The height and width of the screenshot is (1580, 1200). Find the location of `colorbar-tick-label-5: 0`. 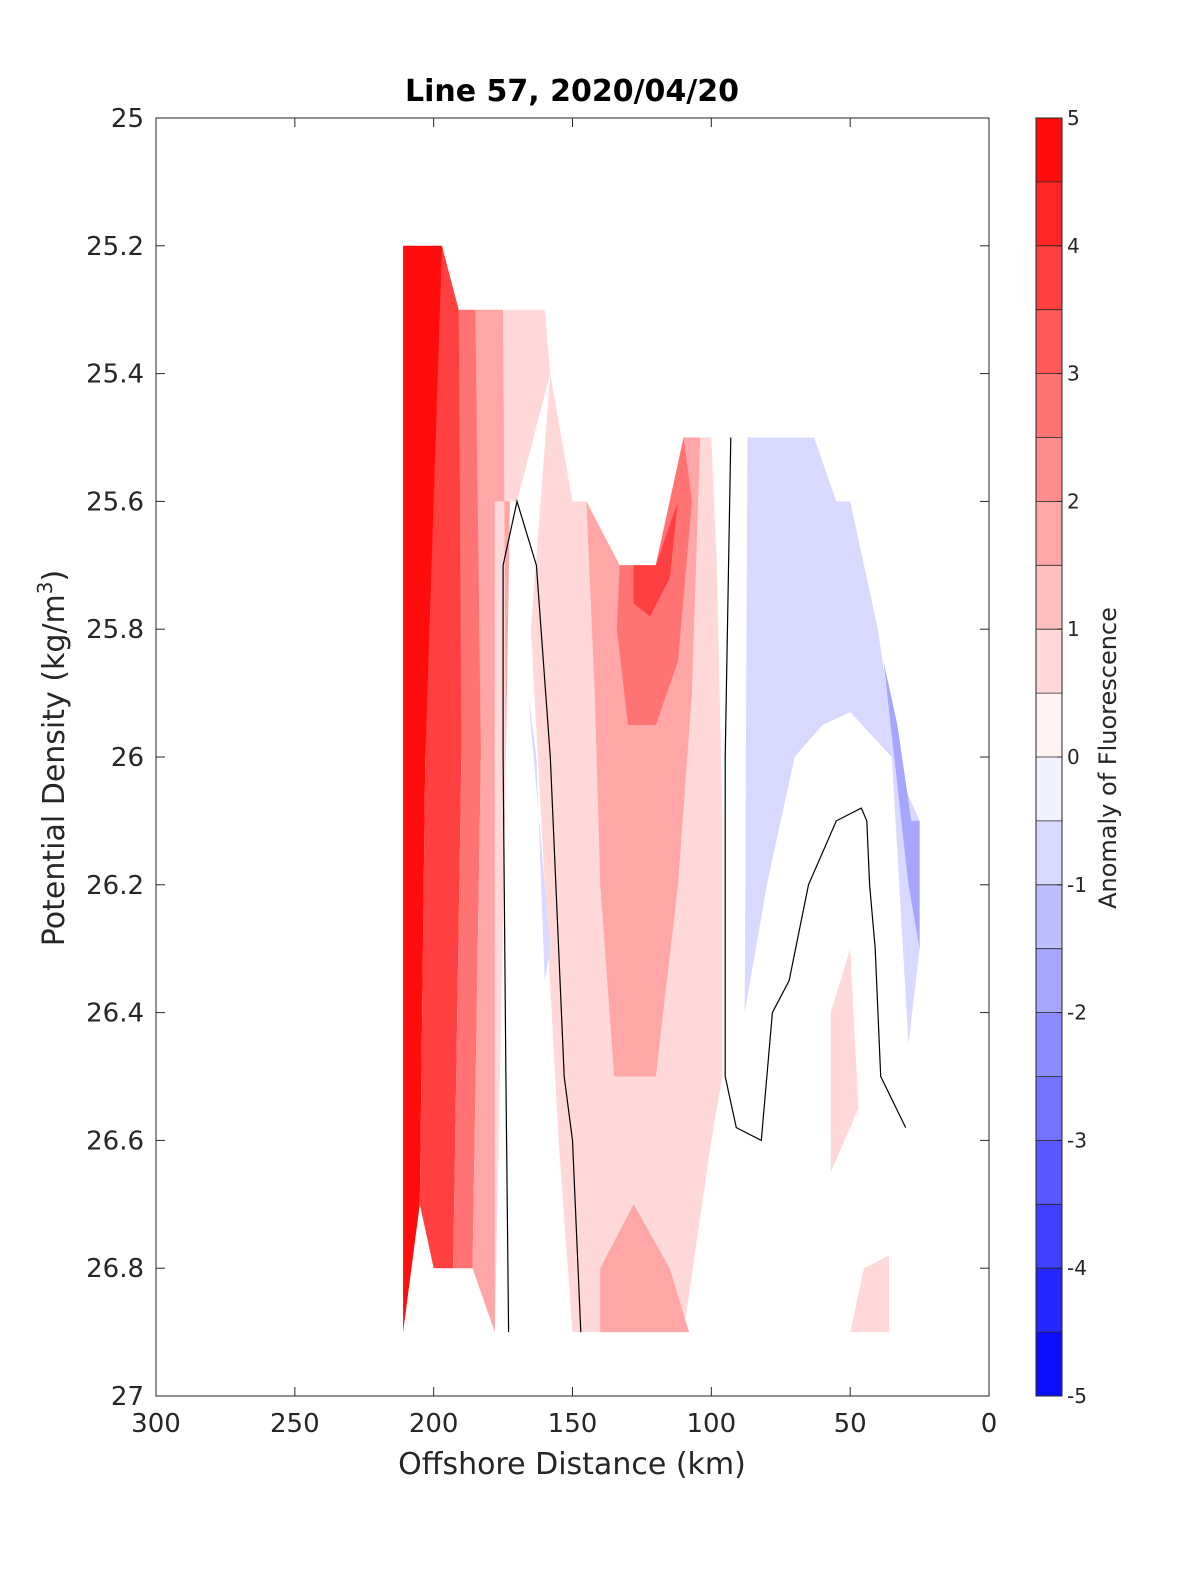

colorbar-tick-label-5: 0 is located at coordinates (1073, 757).